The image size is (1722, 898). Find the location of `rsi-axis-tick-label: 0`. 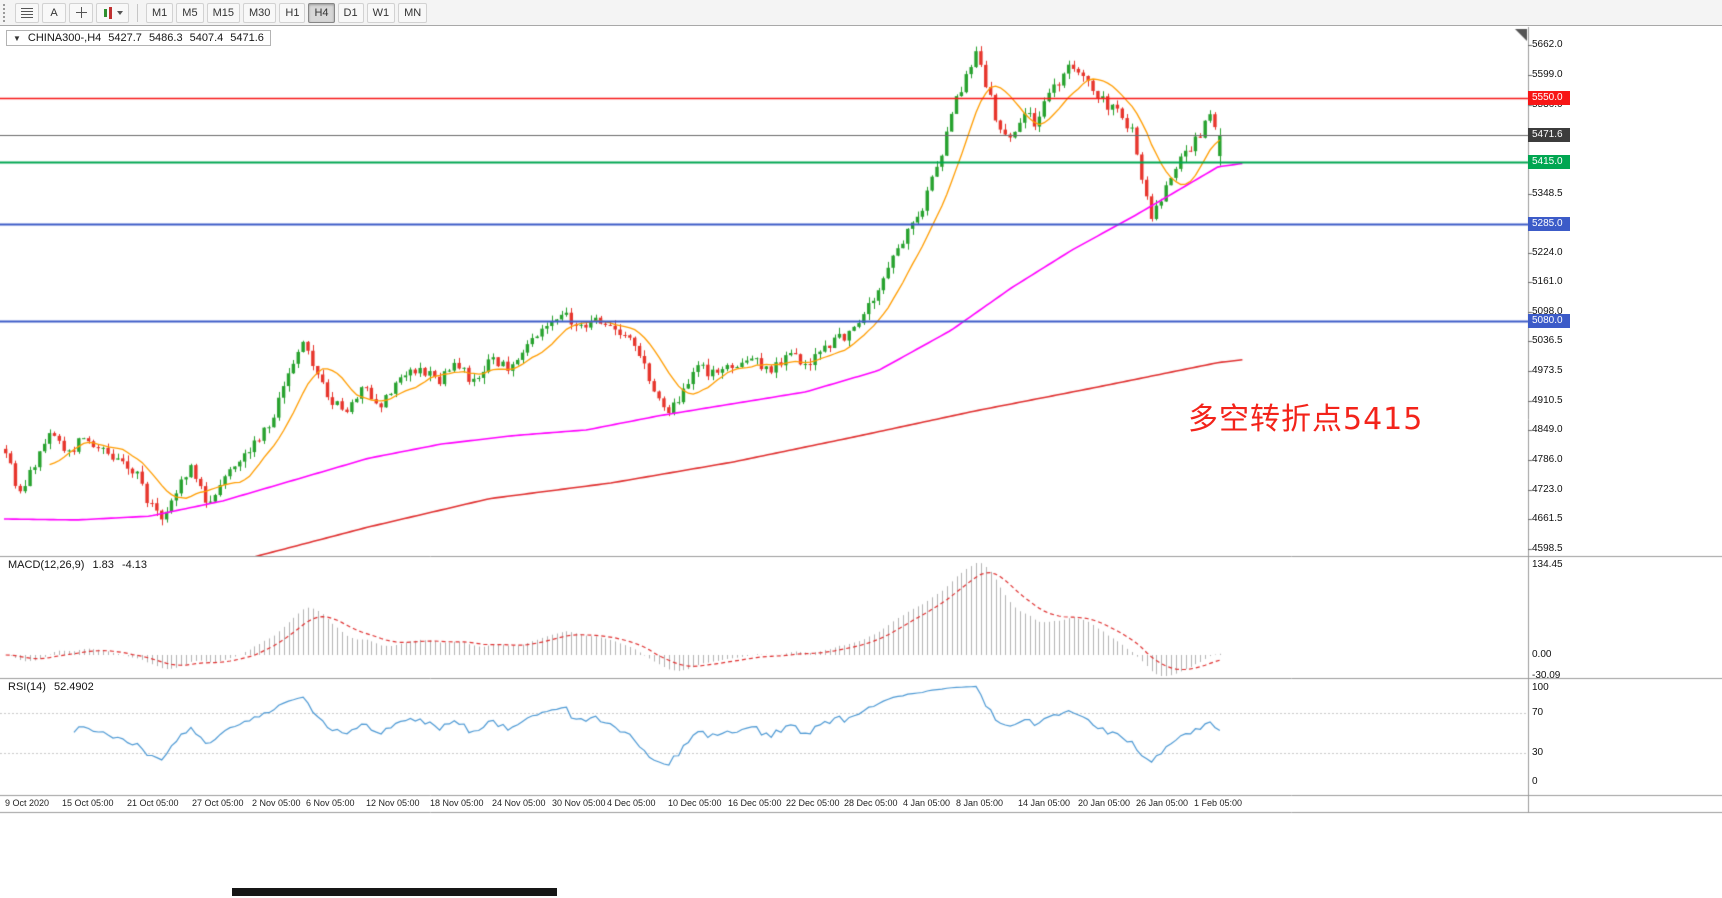

rsi-axis-tick-label: 0 is located at coordinates (1535, 781).